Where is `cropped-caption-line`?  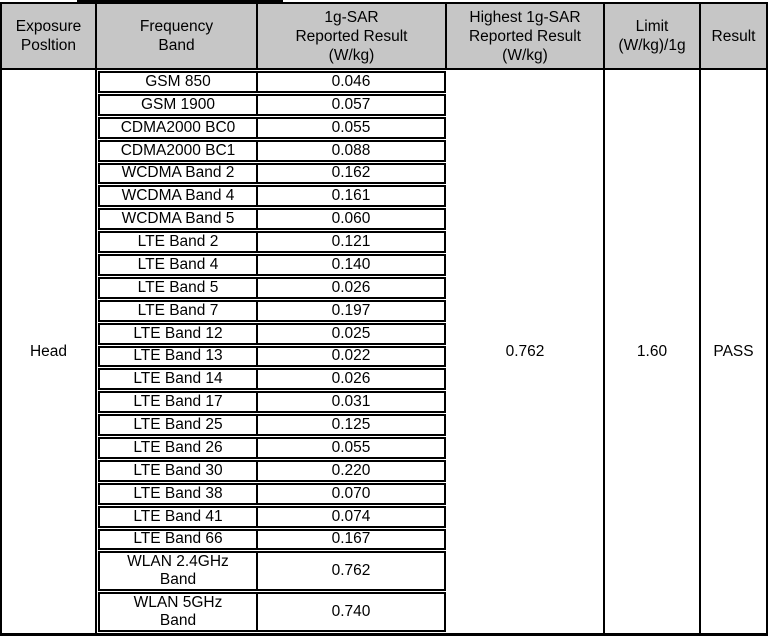 cropped-caption-line is located at coordinates (180, 1).